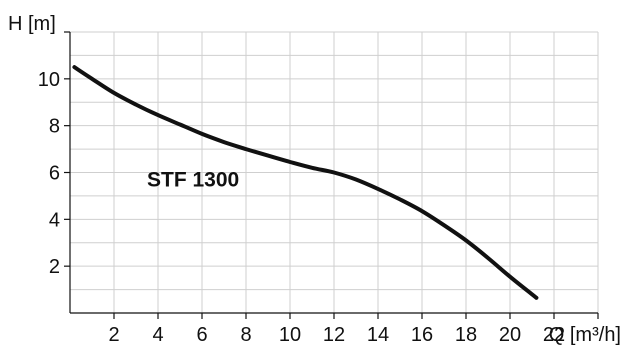  Describe the element at coordinates (193, 180) in the screenshot. I see `series-label-stf-1300: STF 1300` at that location.